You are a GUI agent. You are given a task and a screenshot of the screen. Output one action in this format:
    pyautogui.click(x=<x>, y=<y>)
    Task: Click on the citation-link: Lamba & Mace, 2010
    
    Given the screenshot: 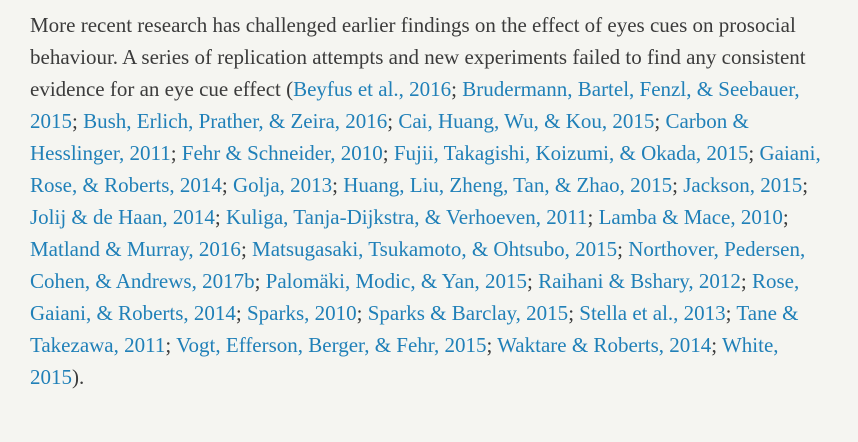 What is the action you would take?
    pyautogui.click(x=690, y=217)
    